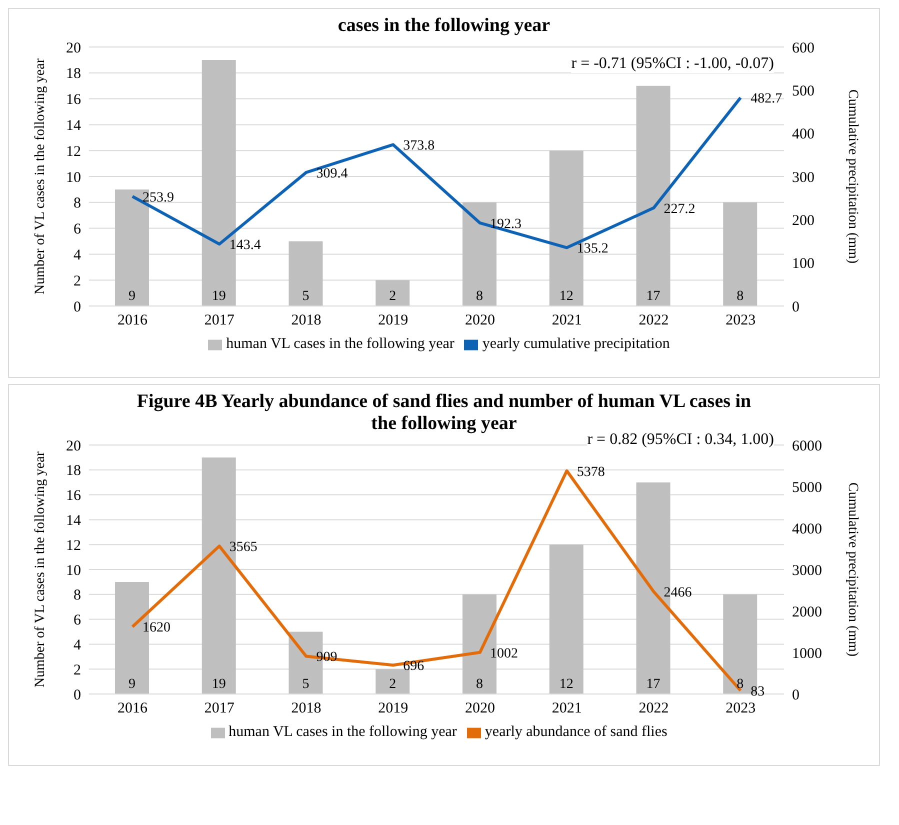 The height and width of the screenshot is (825, 899). I want to click on data-label: 192.3, so click(506, 224).